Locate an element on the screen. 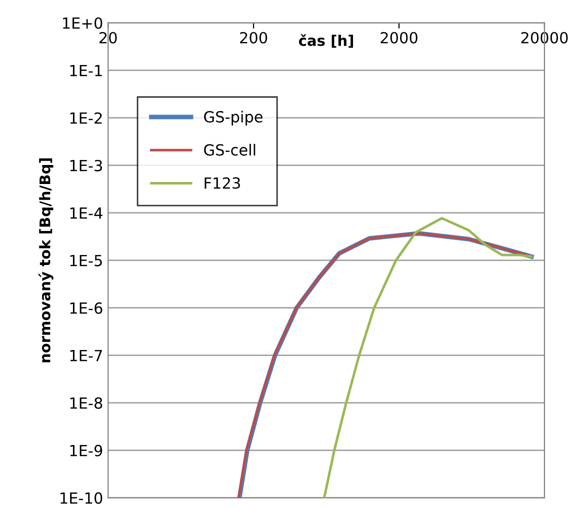 This screenshot has width=578, height=508. y-tick-label: 1E-4 is located at coordinates (86, 213).